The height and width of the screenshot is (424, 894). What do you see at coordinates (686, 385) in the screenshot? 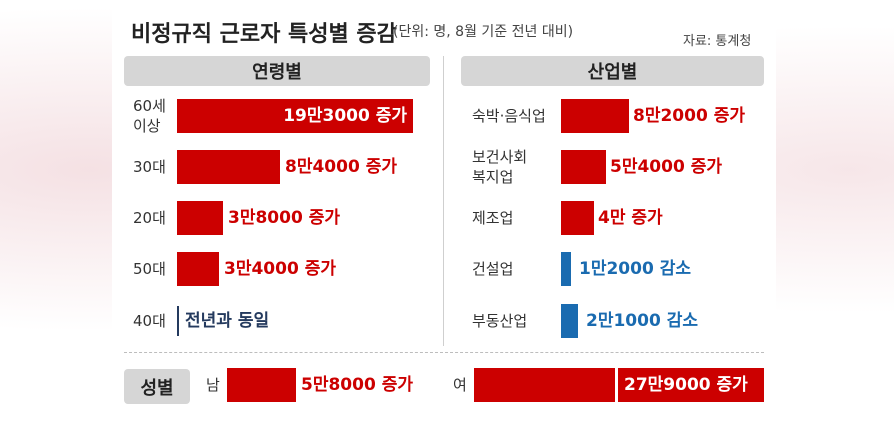
I see `gender-value-label: 27만9000 증가` at bounding box center [686, 385].